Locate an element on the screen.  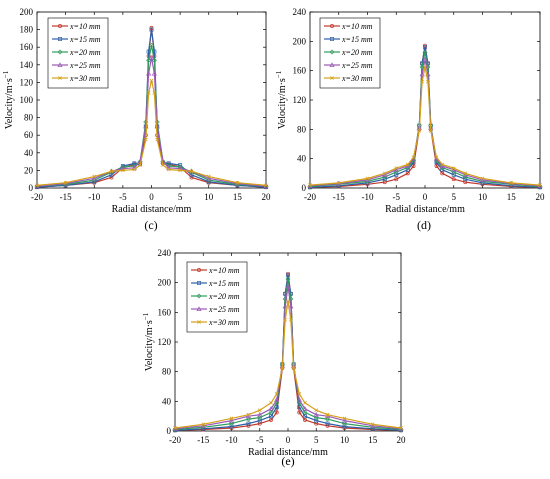
x-tick-label: 20 is located at coordinates (541, 197).